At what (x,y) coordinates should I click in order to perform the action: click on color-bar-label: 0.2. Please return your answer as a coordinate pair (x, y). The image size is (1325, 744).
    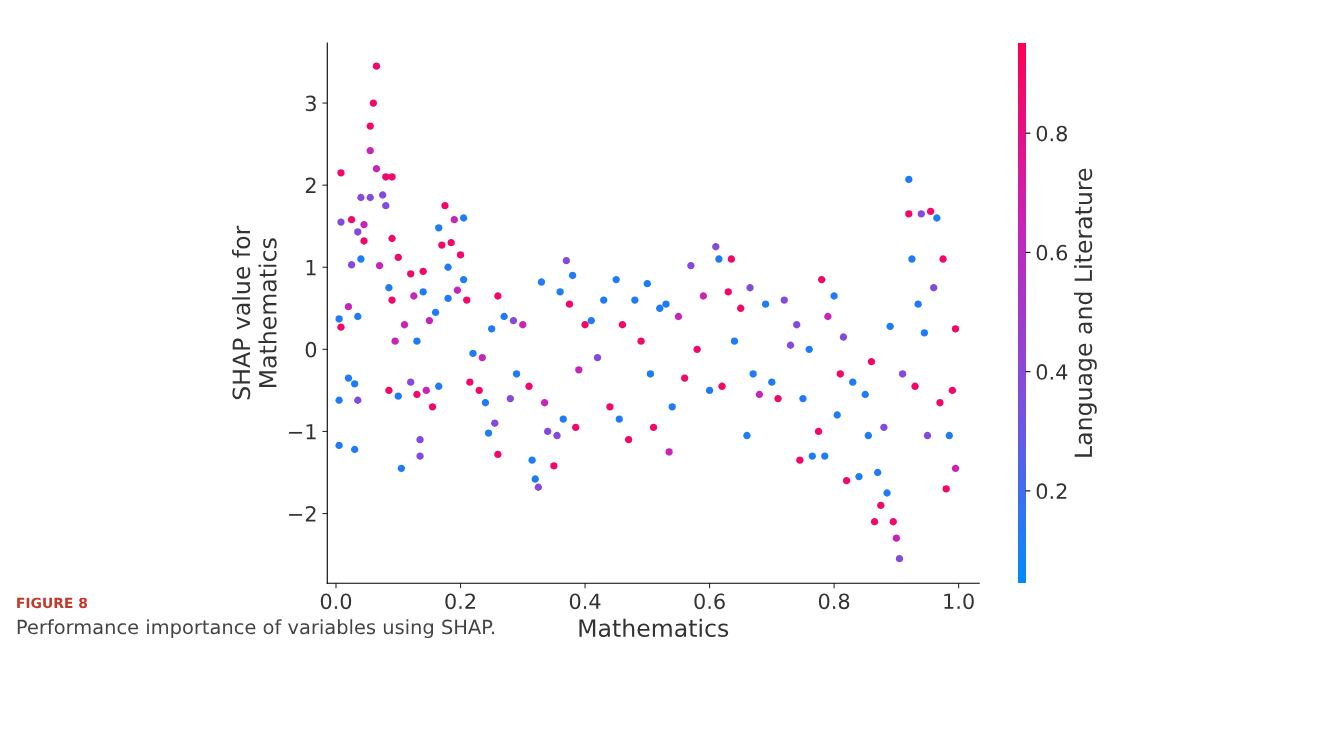
    Looking at the image, I should click on (1051, 491).